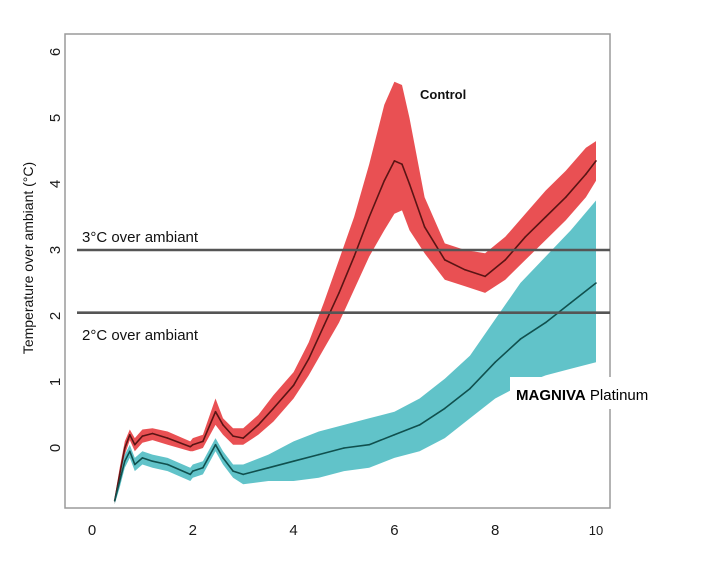 Image resolution: width=706 pixels, height=563 pixels. I want to click on x-tick-label: 2, so click(193, 530).